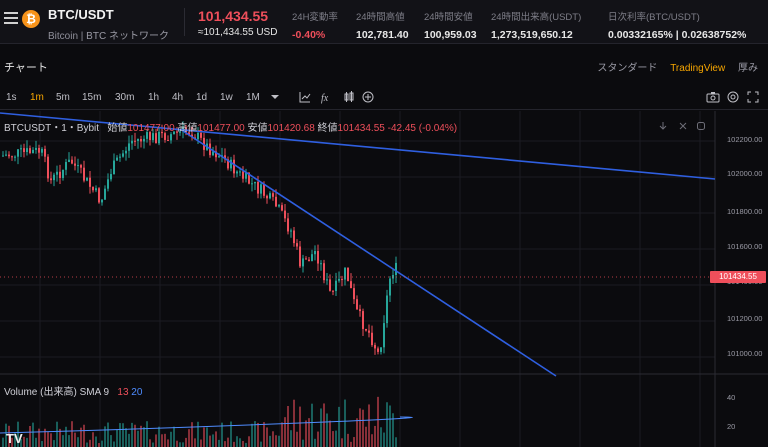 This screenshot has height=447, width=768. What do you see at coordinates (745, 318) in the screenshot?
I see `price-axis-label: 101200.00` at bounding box center [745, 318].